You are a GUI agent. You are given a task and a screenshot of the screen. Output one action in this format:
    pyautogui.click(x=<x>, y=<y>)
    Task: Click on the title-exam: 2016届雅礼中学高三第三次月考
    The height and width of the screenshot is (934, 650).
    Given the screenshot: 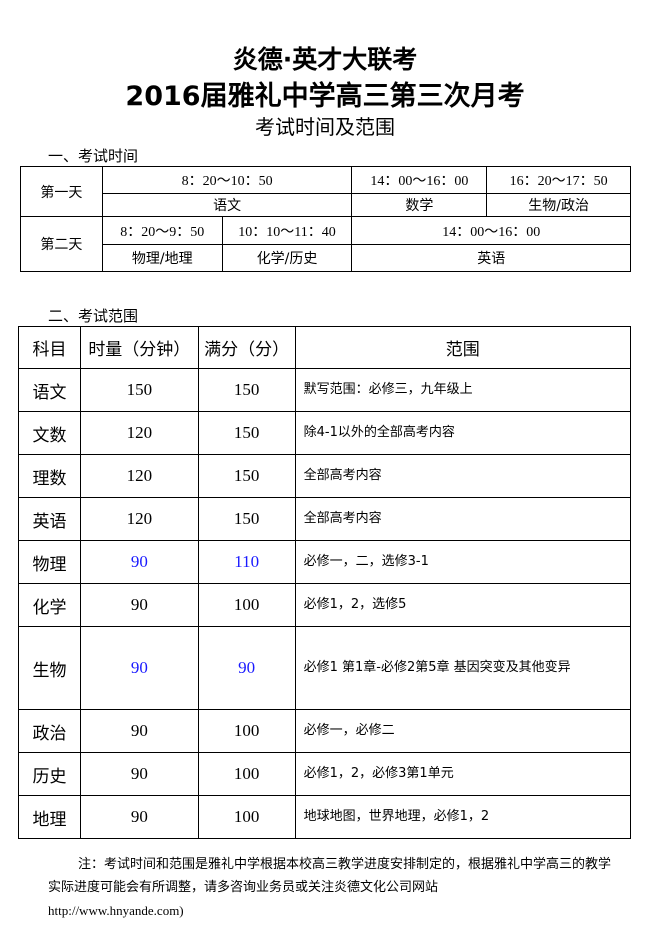 What is the action you would take?
    pyautogui.click(x=325, y=96)
    